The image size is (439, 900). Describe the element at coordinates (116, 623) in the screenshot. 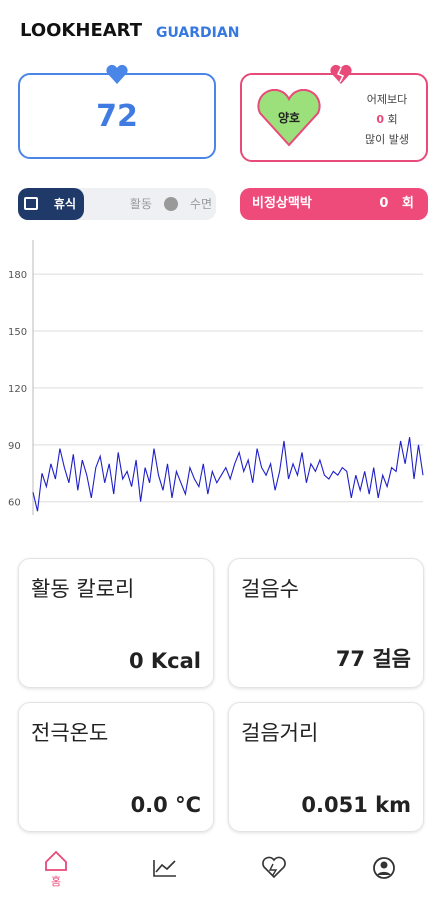

I see `card: 활동 칼로리 0 Kcal` at that location.